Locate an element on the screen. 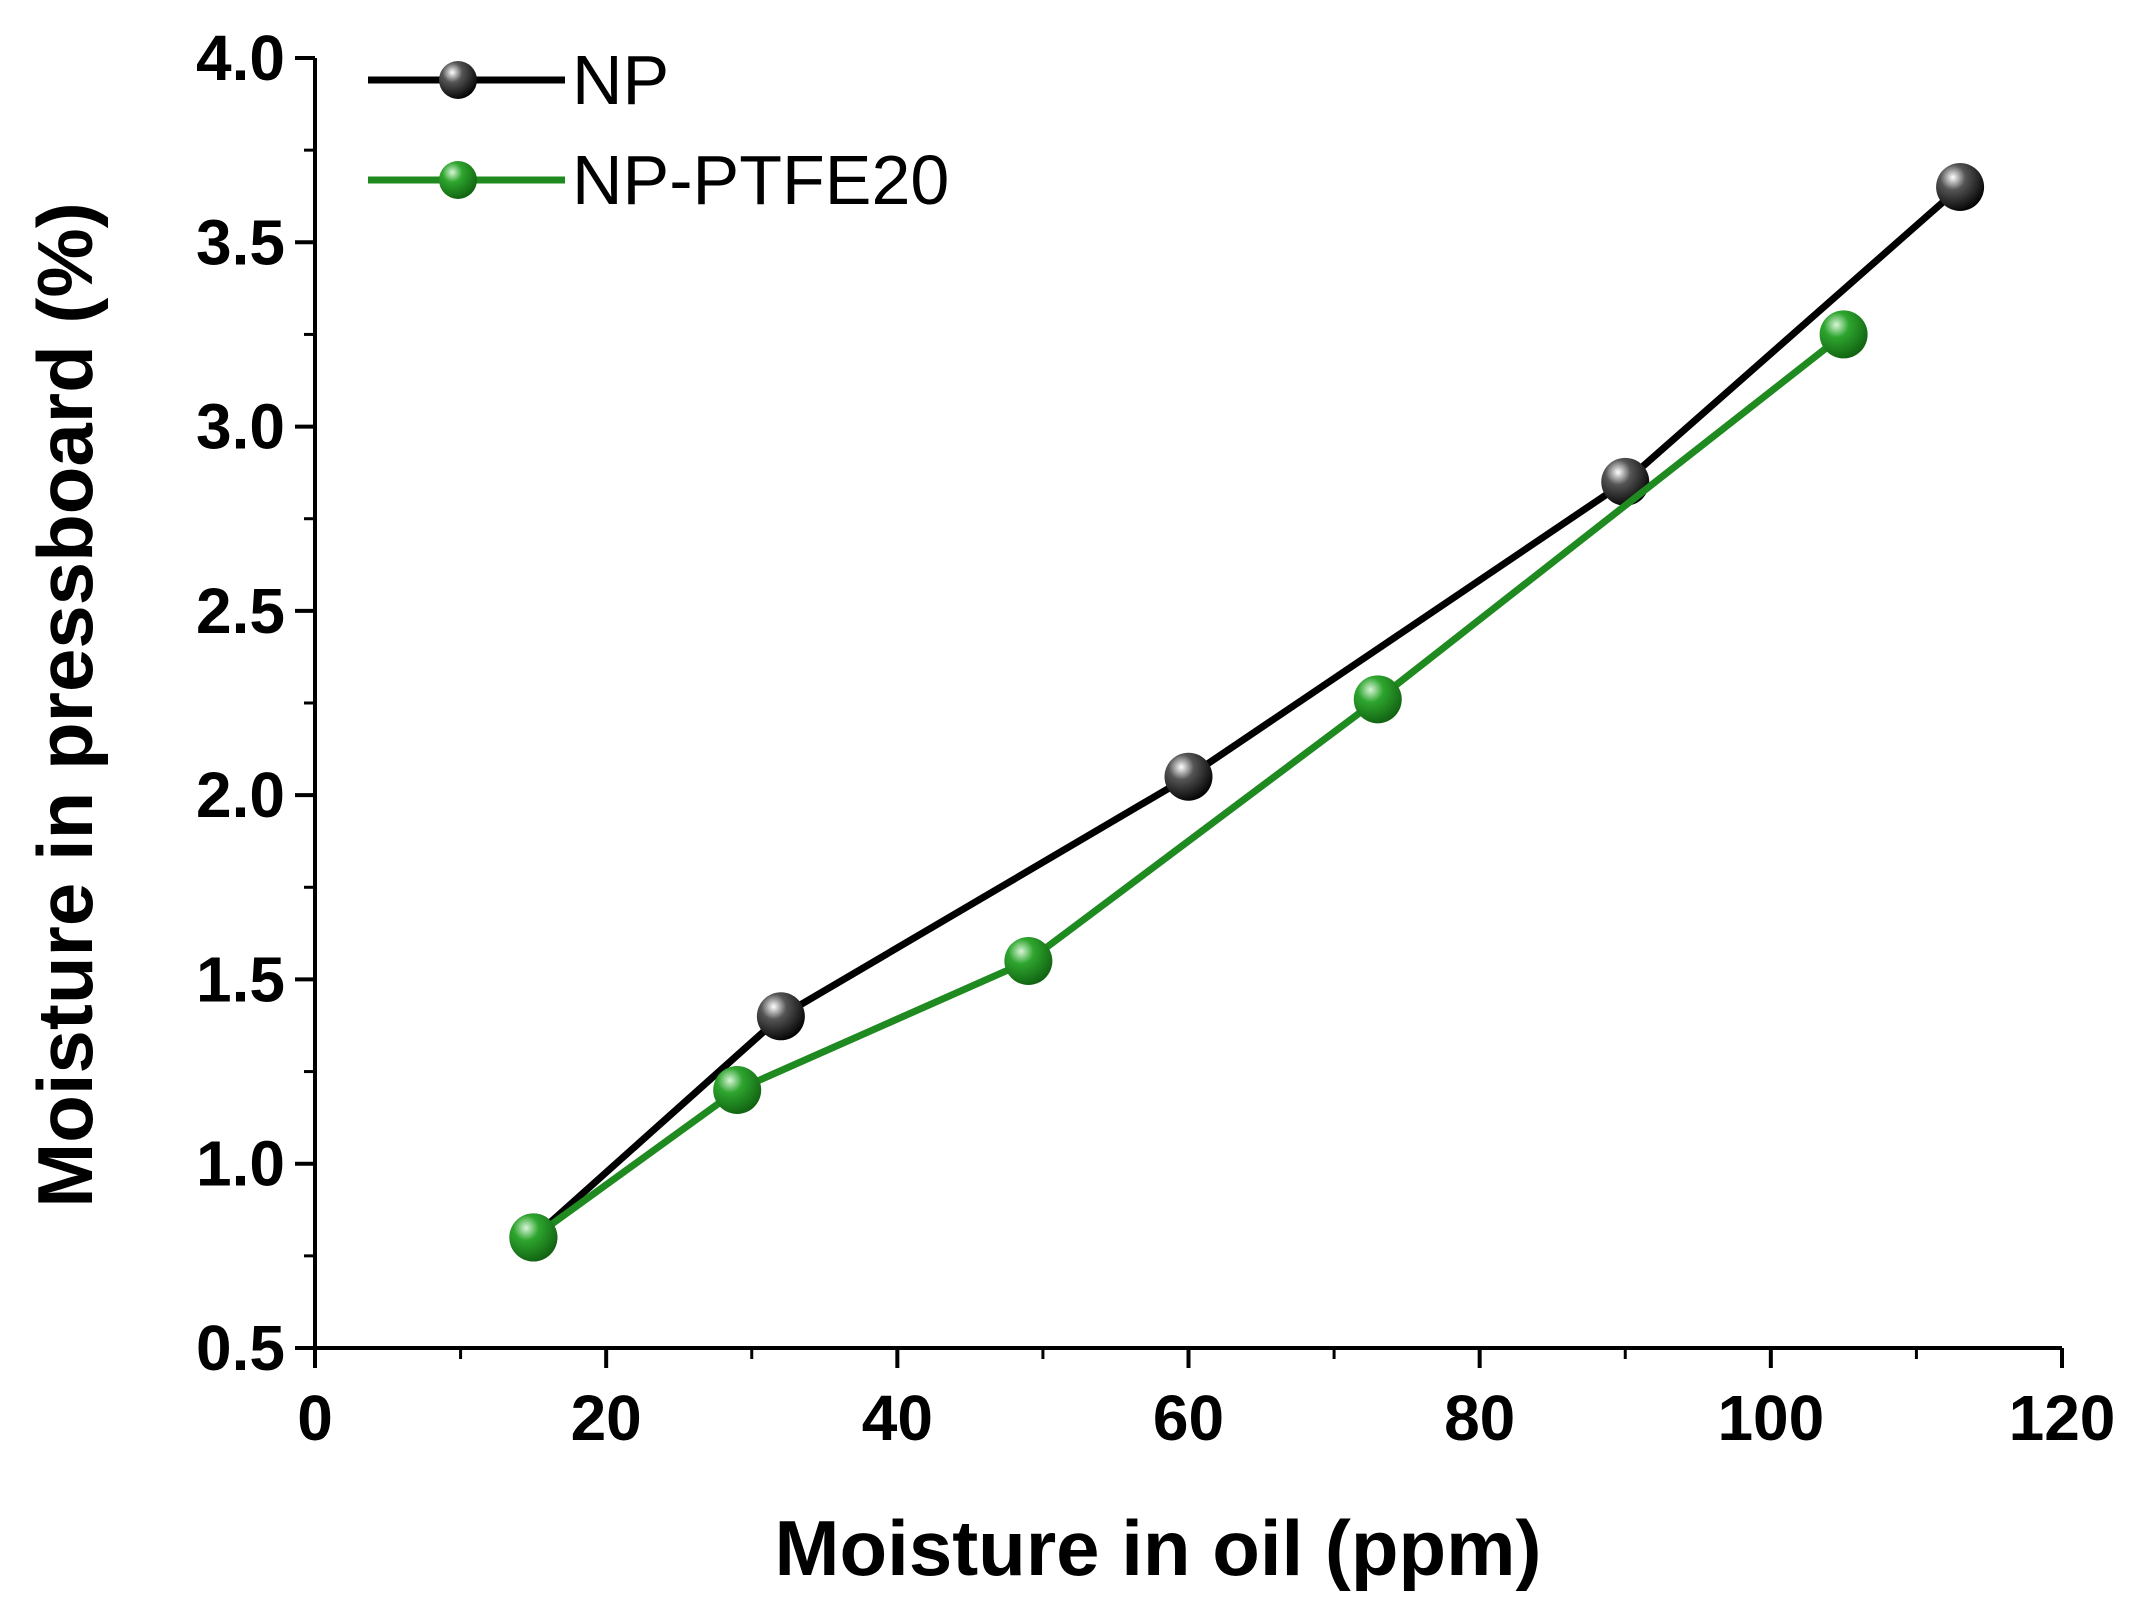  x-axis-title: Moisture in oil (ppm) is located at coordinates (1158, 1548).